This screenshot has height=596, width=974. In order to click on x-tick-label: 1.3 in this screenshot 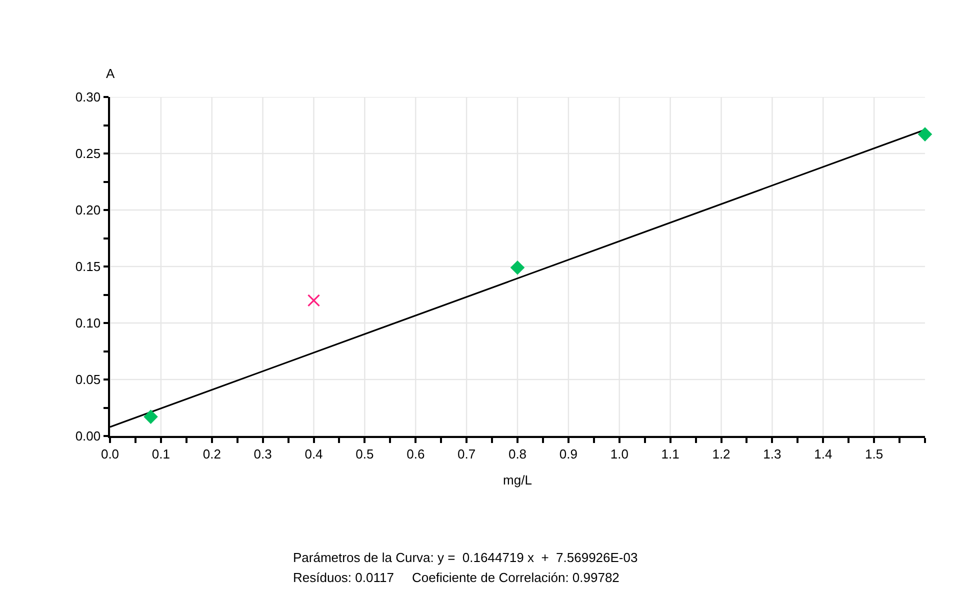, I will do `click(772, 454)`.